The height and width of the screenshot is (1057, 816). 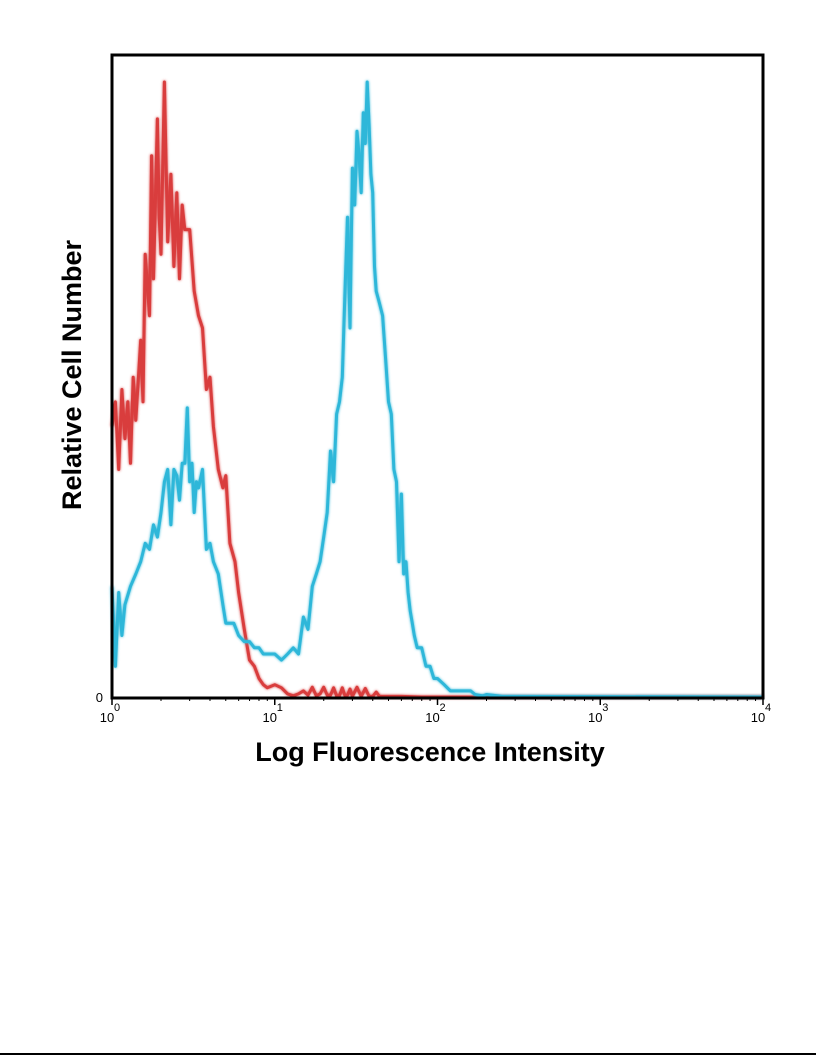 I want to click on x-tick-exponent-0: 0, so click(x=117, y=708).